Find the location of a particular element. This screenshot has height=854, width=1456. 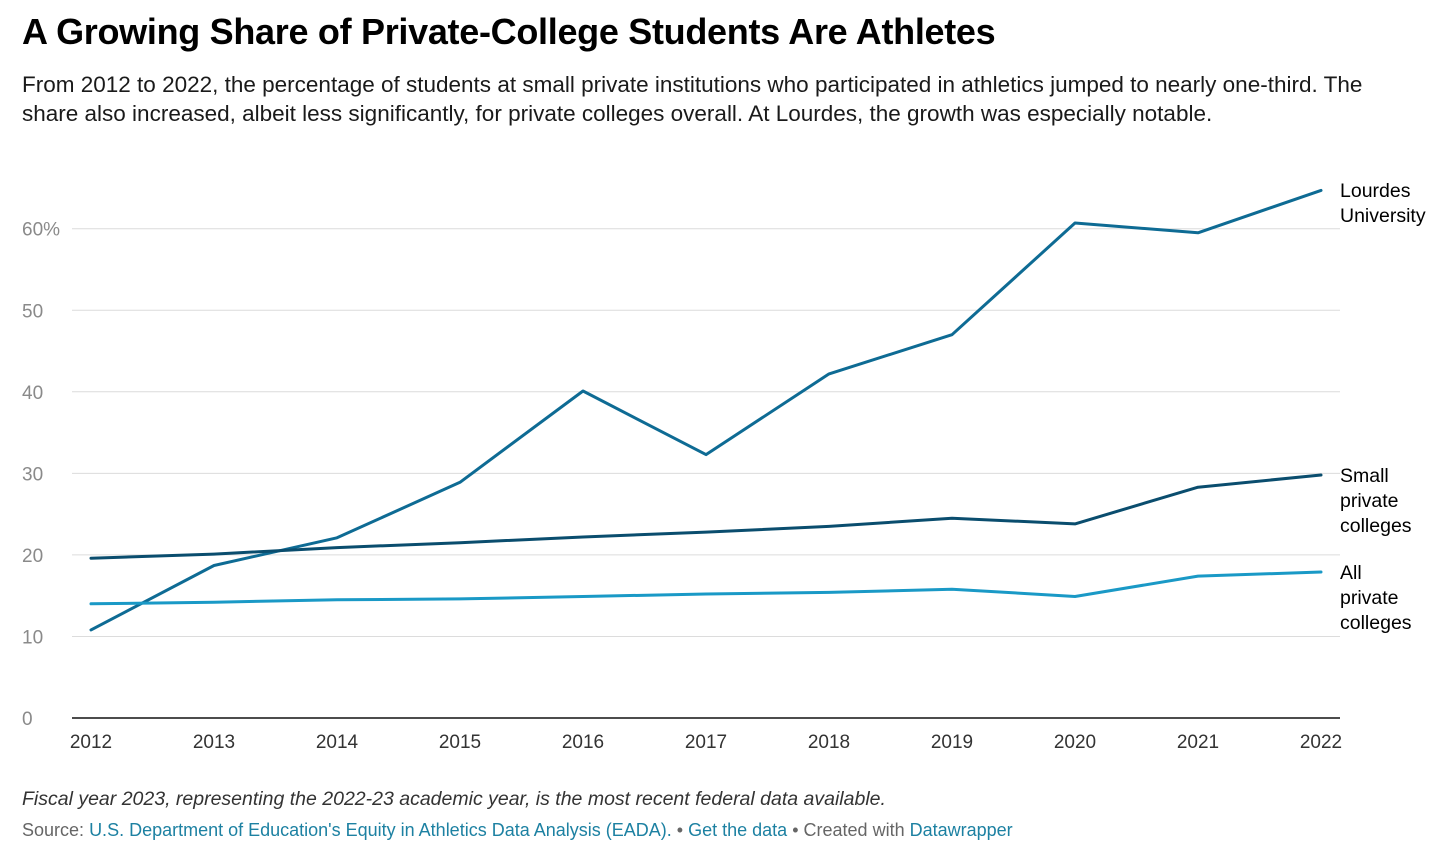

x-tick-label: 2020 is located at coordinates (1075, 742).